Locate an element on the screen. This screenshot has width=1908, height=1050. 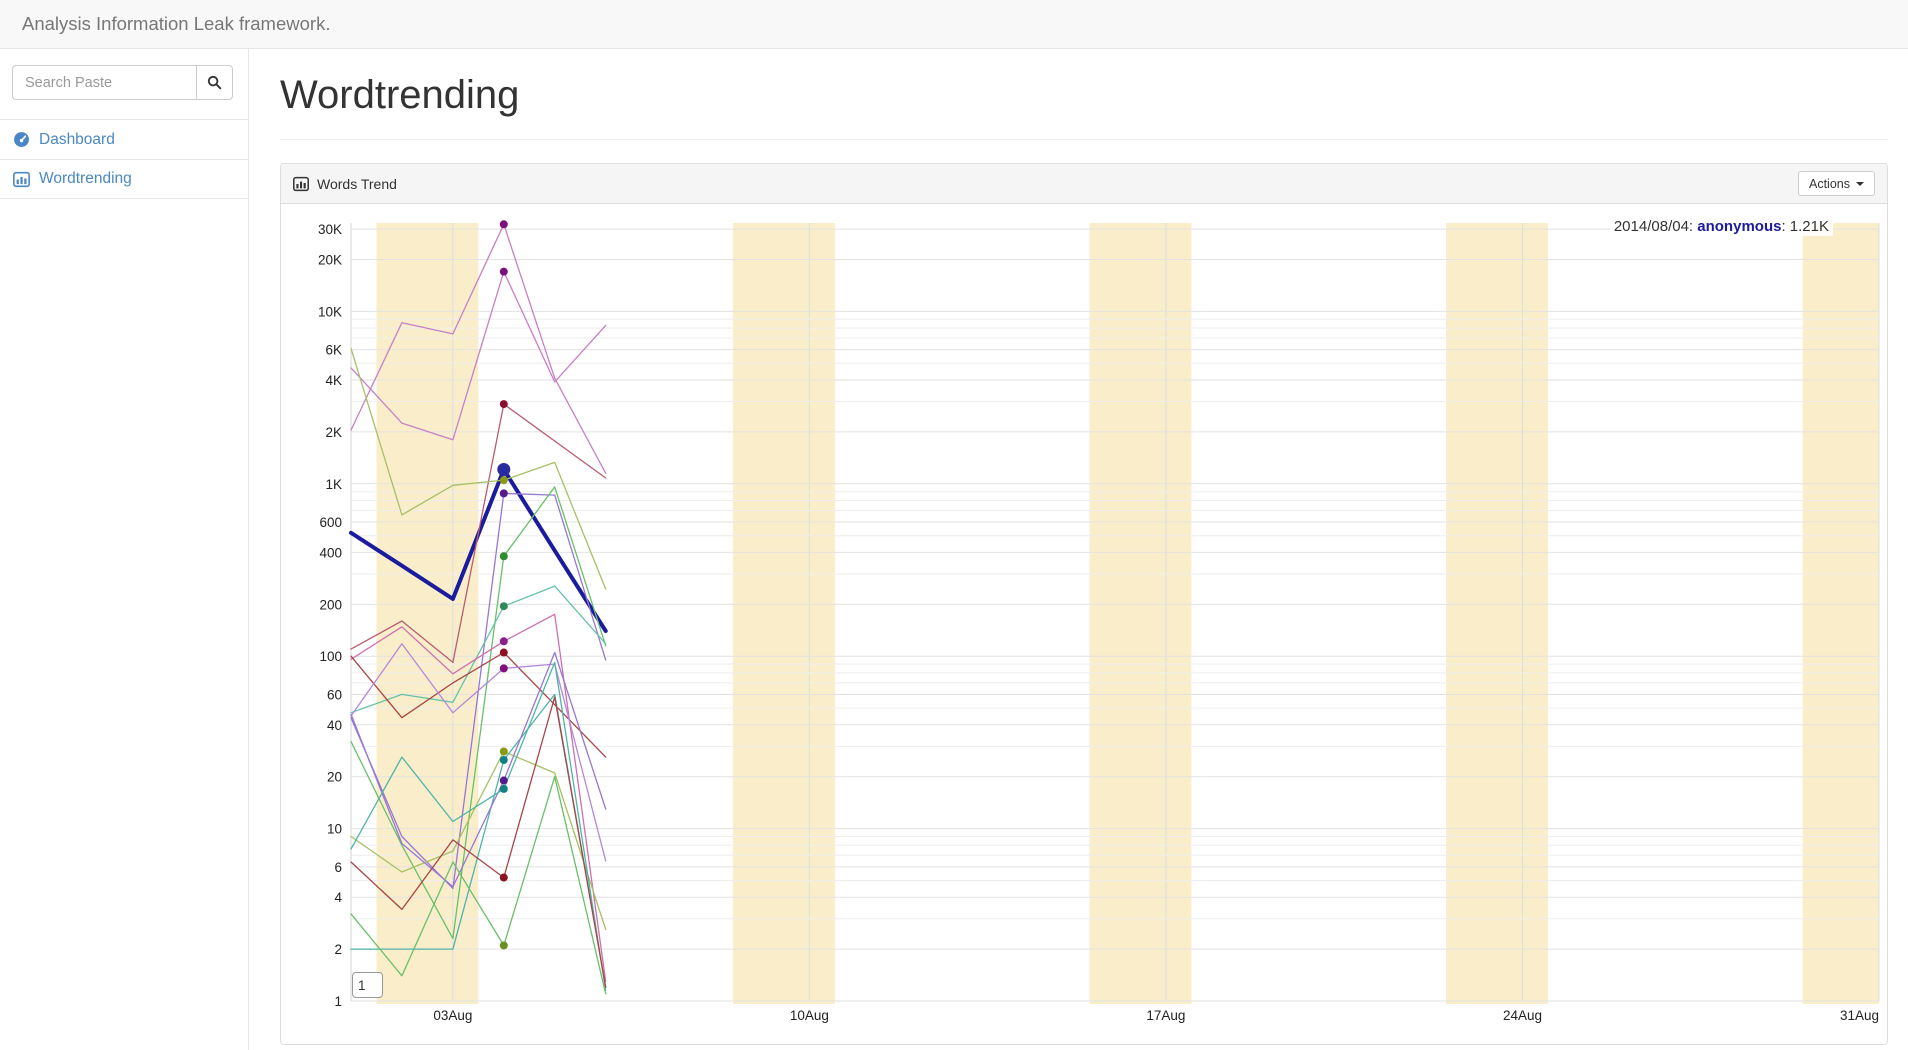
search-input is located at coordinates (104, 82).